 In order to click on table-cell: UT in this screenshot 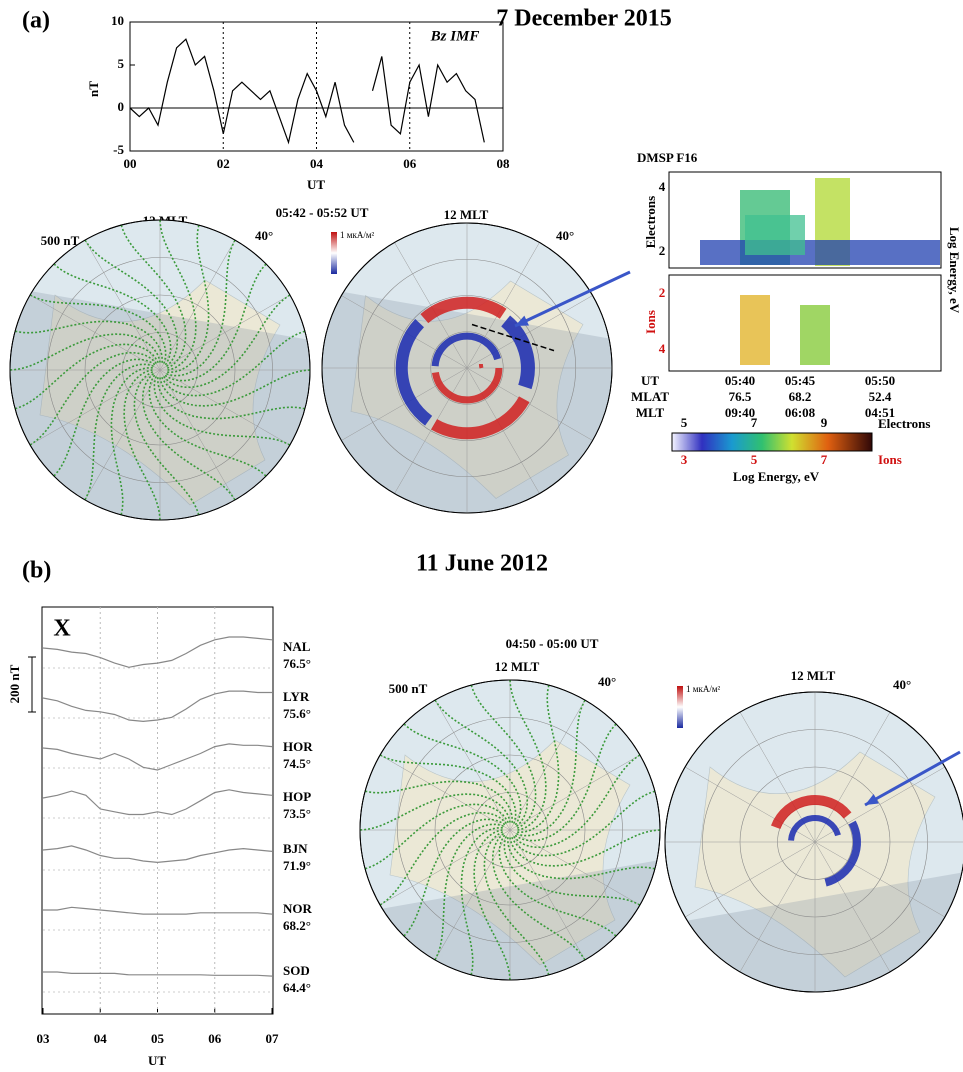, I will do `click(650, 380)`.